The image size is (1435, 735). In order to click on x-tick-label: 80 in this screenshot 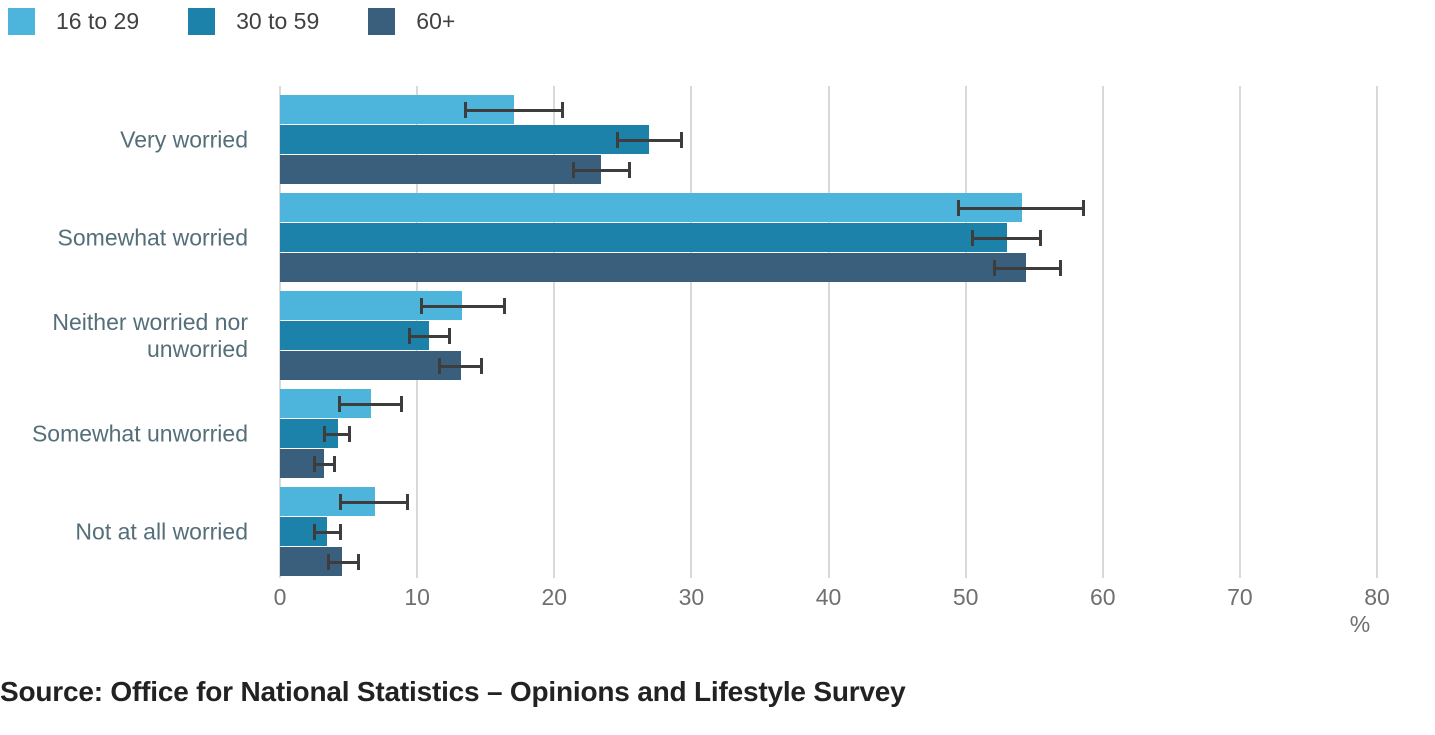, I will do `click(1377, 597)`.